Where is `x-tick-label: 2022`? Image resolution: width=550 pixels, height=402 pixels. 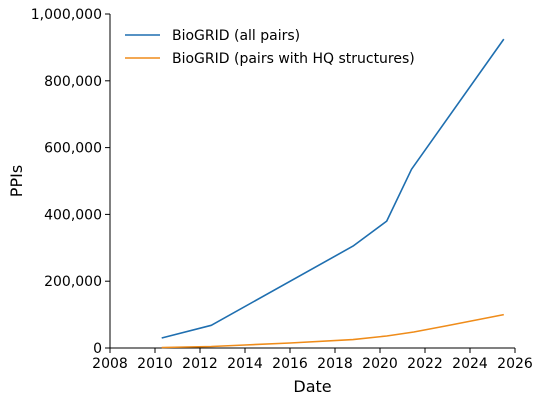
x-tick-label: 2022 is located at coordinates (425, 364).